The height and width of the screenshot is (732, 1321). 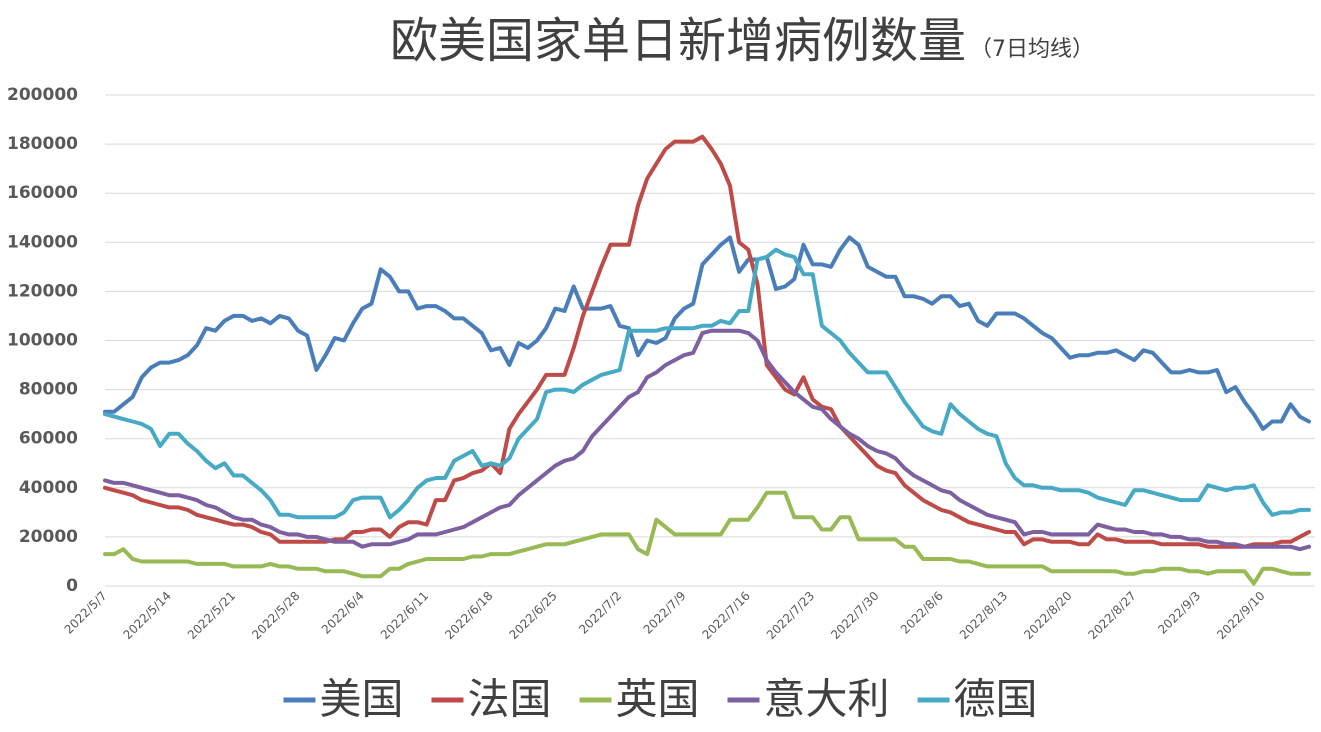 What do you see at coordinates (361, 699) in the screenshot?
I see `legend-label: 美国` at bounding box center [361, 699].